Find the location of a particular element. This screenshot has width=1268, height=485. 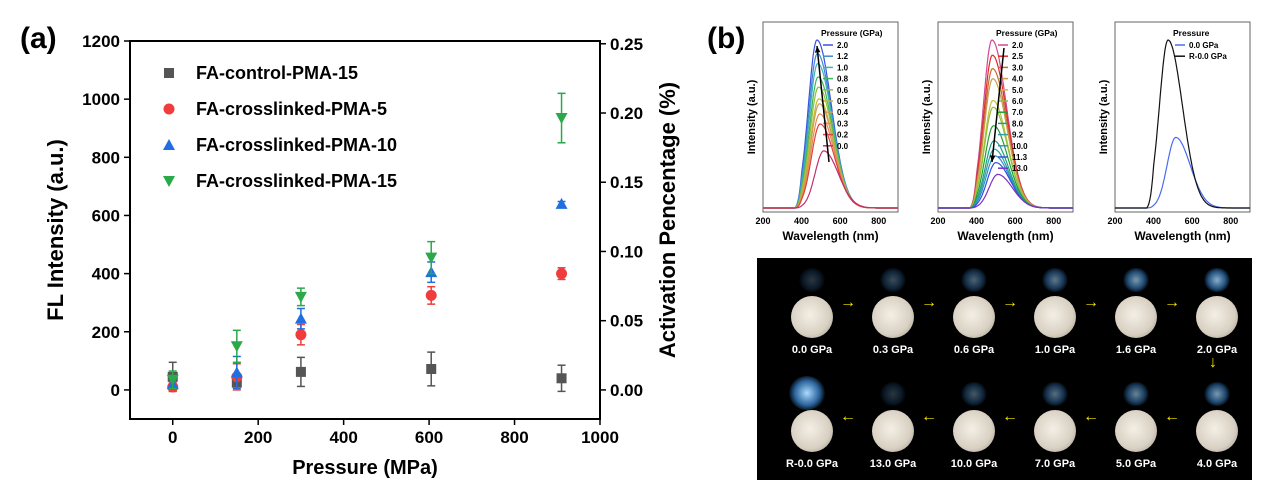

panel-label-b: (b) is located at coordinates (726, 38).